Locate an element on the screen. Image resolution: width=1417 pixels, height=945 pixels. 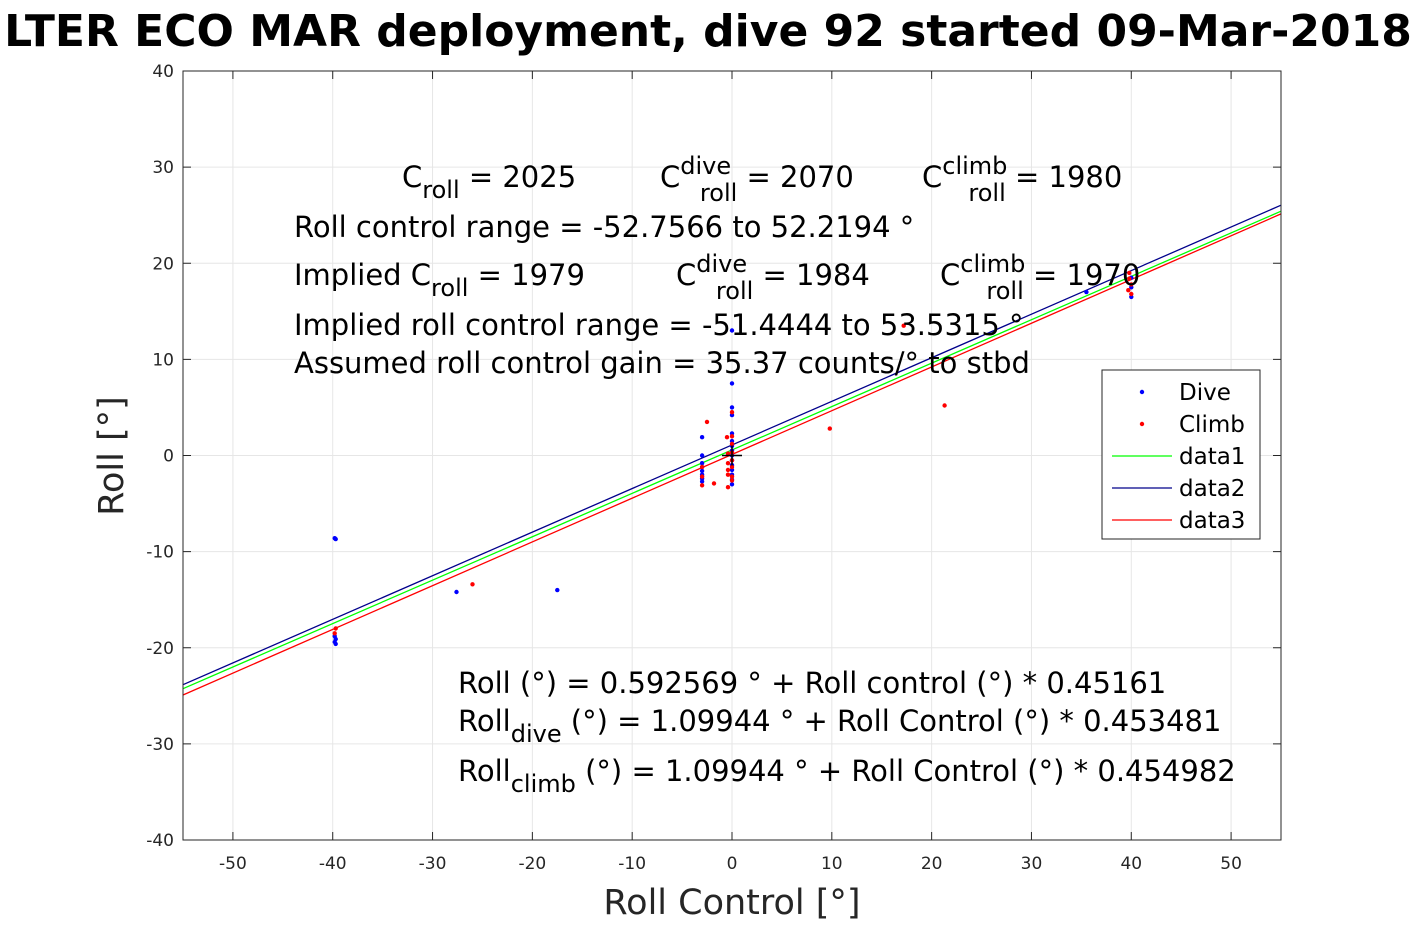
x-tick-label: -10 is located at coordinates (632, 864).